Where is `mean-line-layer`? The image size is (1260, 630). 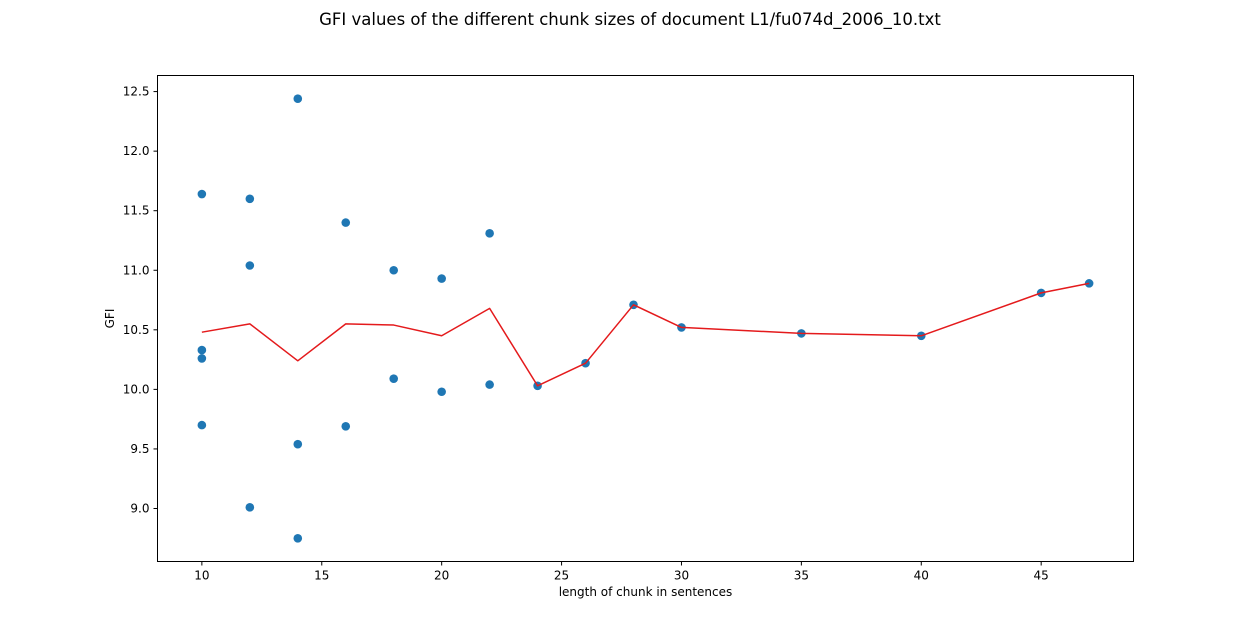 mean-line-layer is located at coordinates (645, 334).